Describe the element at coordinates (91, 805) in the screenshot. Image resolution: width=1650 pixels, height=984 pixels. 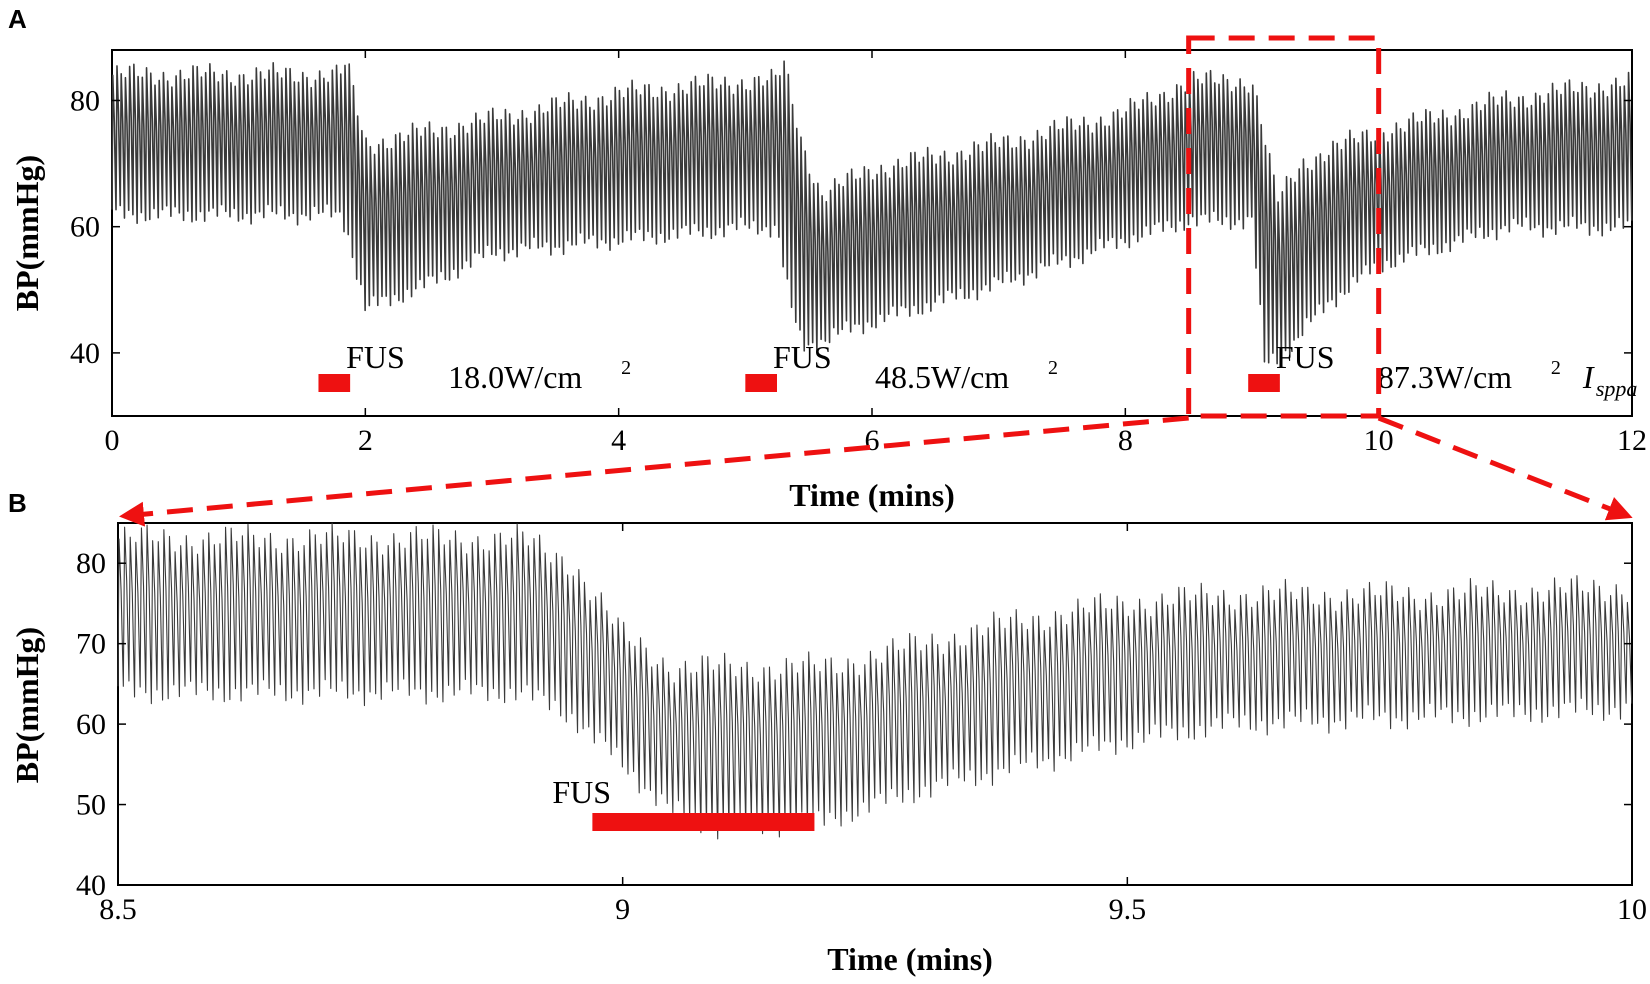
I see `y-tick-label: 50` at that location.